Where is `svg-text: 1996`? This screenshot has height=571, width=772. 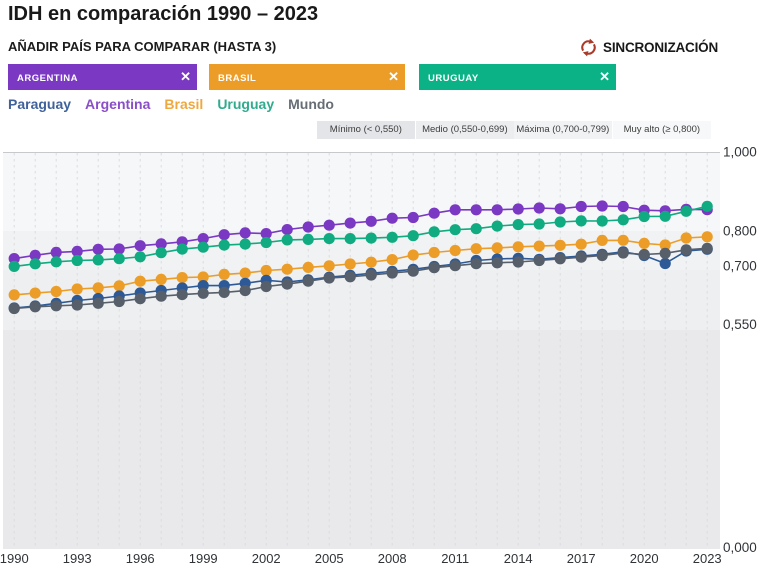
svg-text: 1996 is located at coordinates (140, 558).